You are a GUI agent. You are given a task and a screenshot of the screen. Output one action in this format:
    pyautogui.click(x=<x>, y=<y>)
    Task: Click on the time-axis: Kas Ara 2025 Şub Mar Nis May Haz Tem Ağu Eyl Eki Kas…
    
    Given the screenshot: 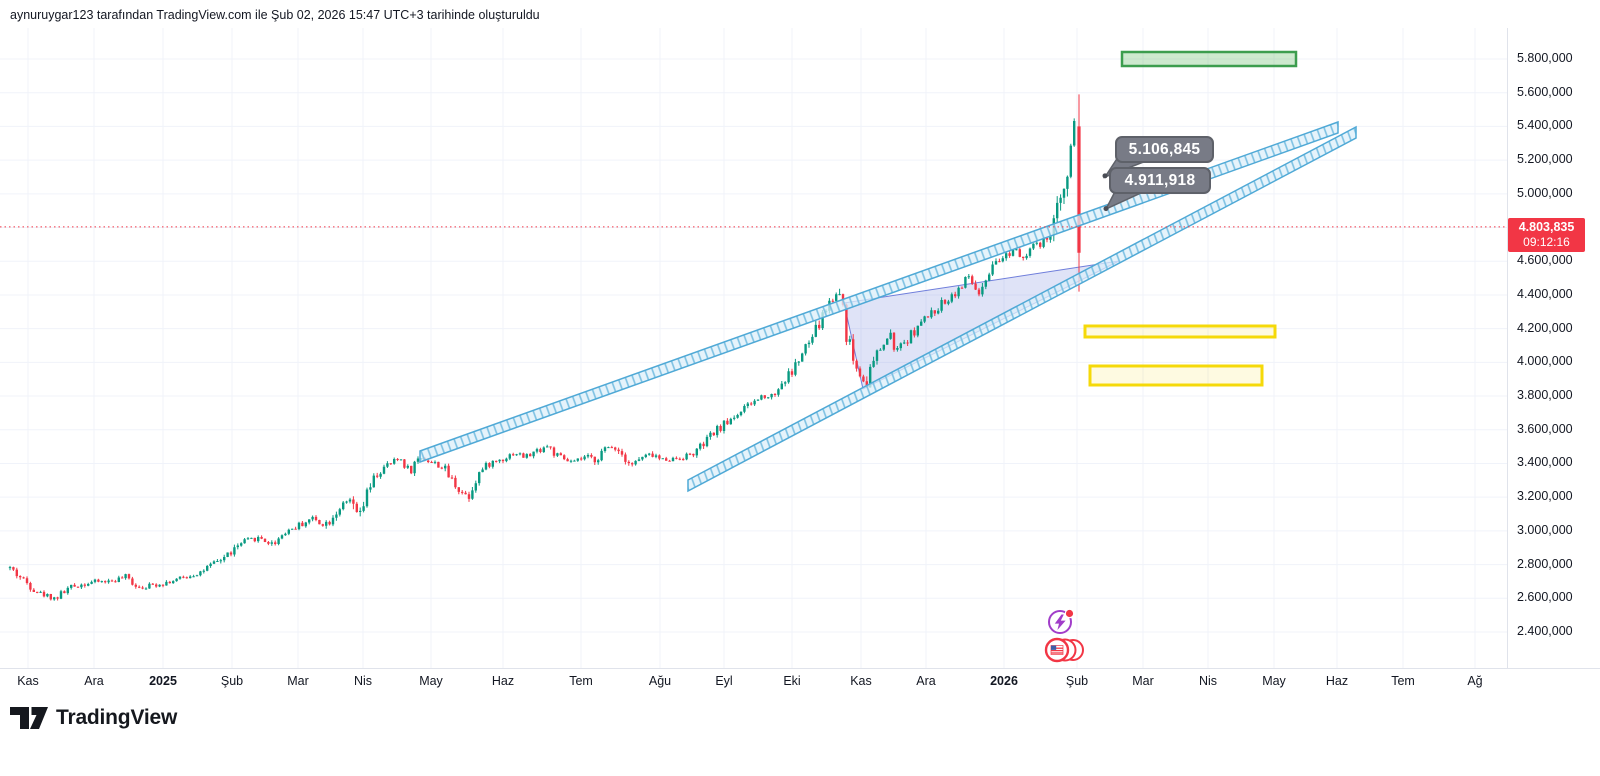 What is the action you would take?
    pyautogui.click(x=800, y=683)
    